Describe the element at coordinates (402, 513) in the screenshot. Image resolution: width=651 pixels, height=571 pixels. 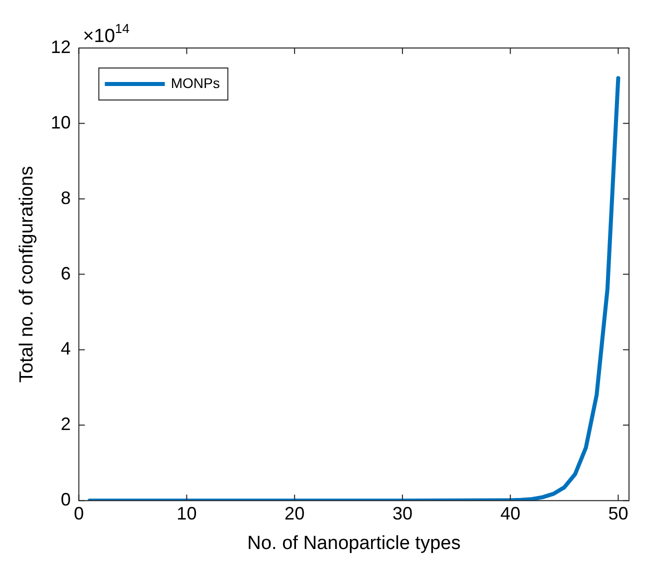
I see `x-tick-label: 30` at that location.